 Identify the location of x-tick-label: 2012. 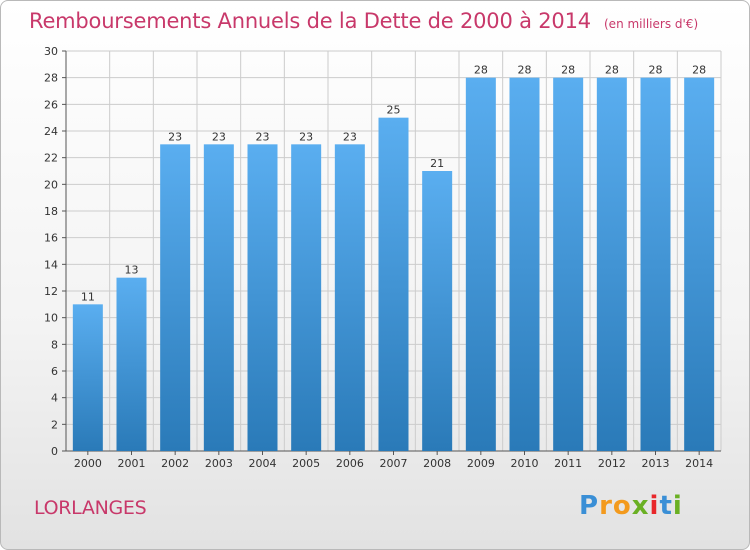
(612, 463).